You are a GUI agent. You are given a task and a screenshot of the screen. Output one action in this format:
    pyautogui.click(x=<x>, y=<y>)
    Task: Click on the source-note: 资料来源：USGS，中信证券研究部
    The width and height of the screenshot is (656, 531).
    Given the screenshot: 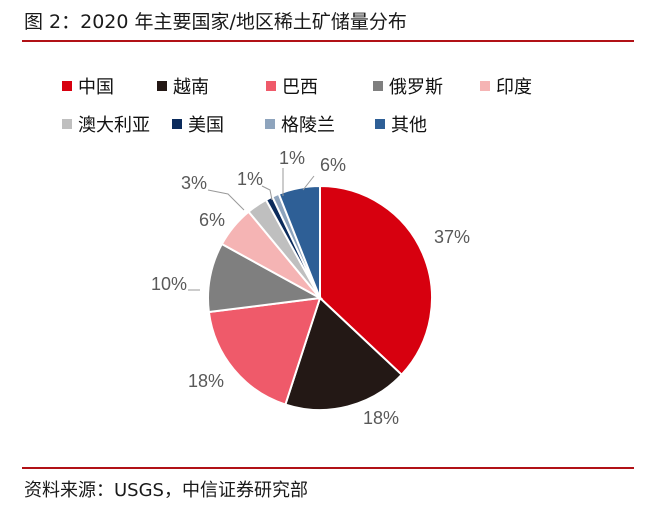 What is the action you would take?
    pyautogui.click(x=166, y=490)
    